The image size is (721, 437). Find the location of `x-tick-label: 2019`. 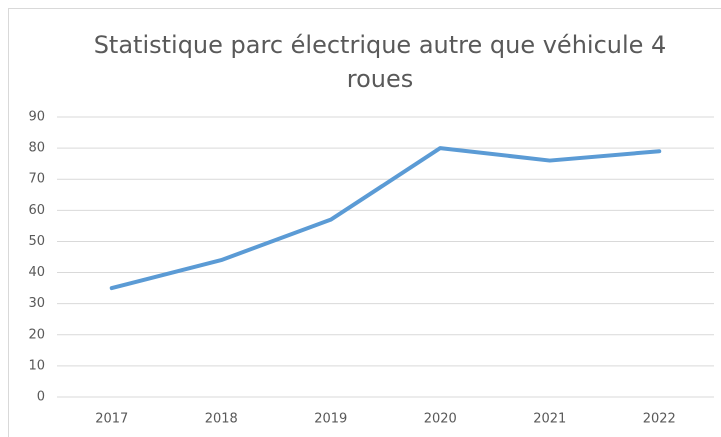

x-tick-label: 2019 is located at coordinates (330, 419).